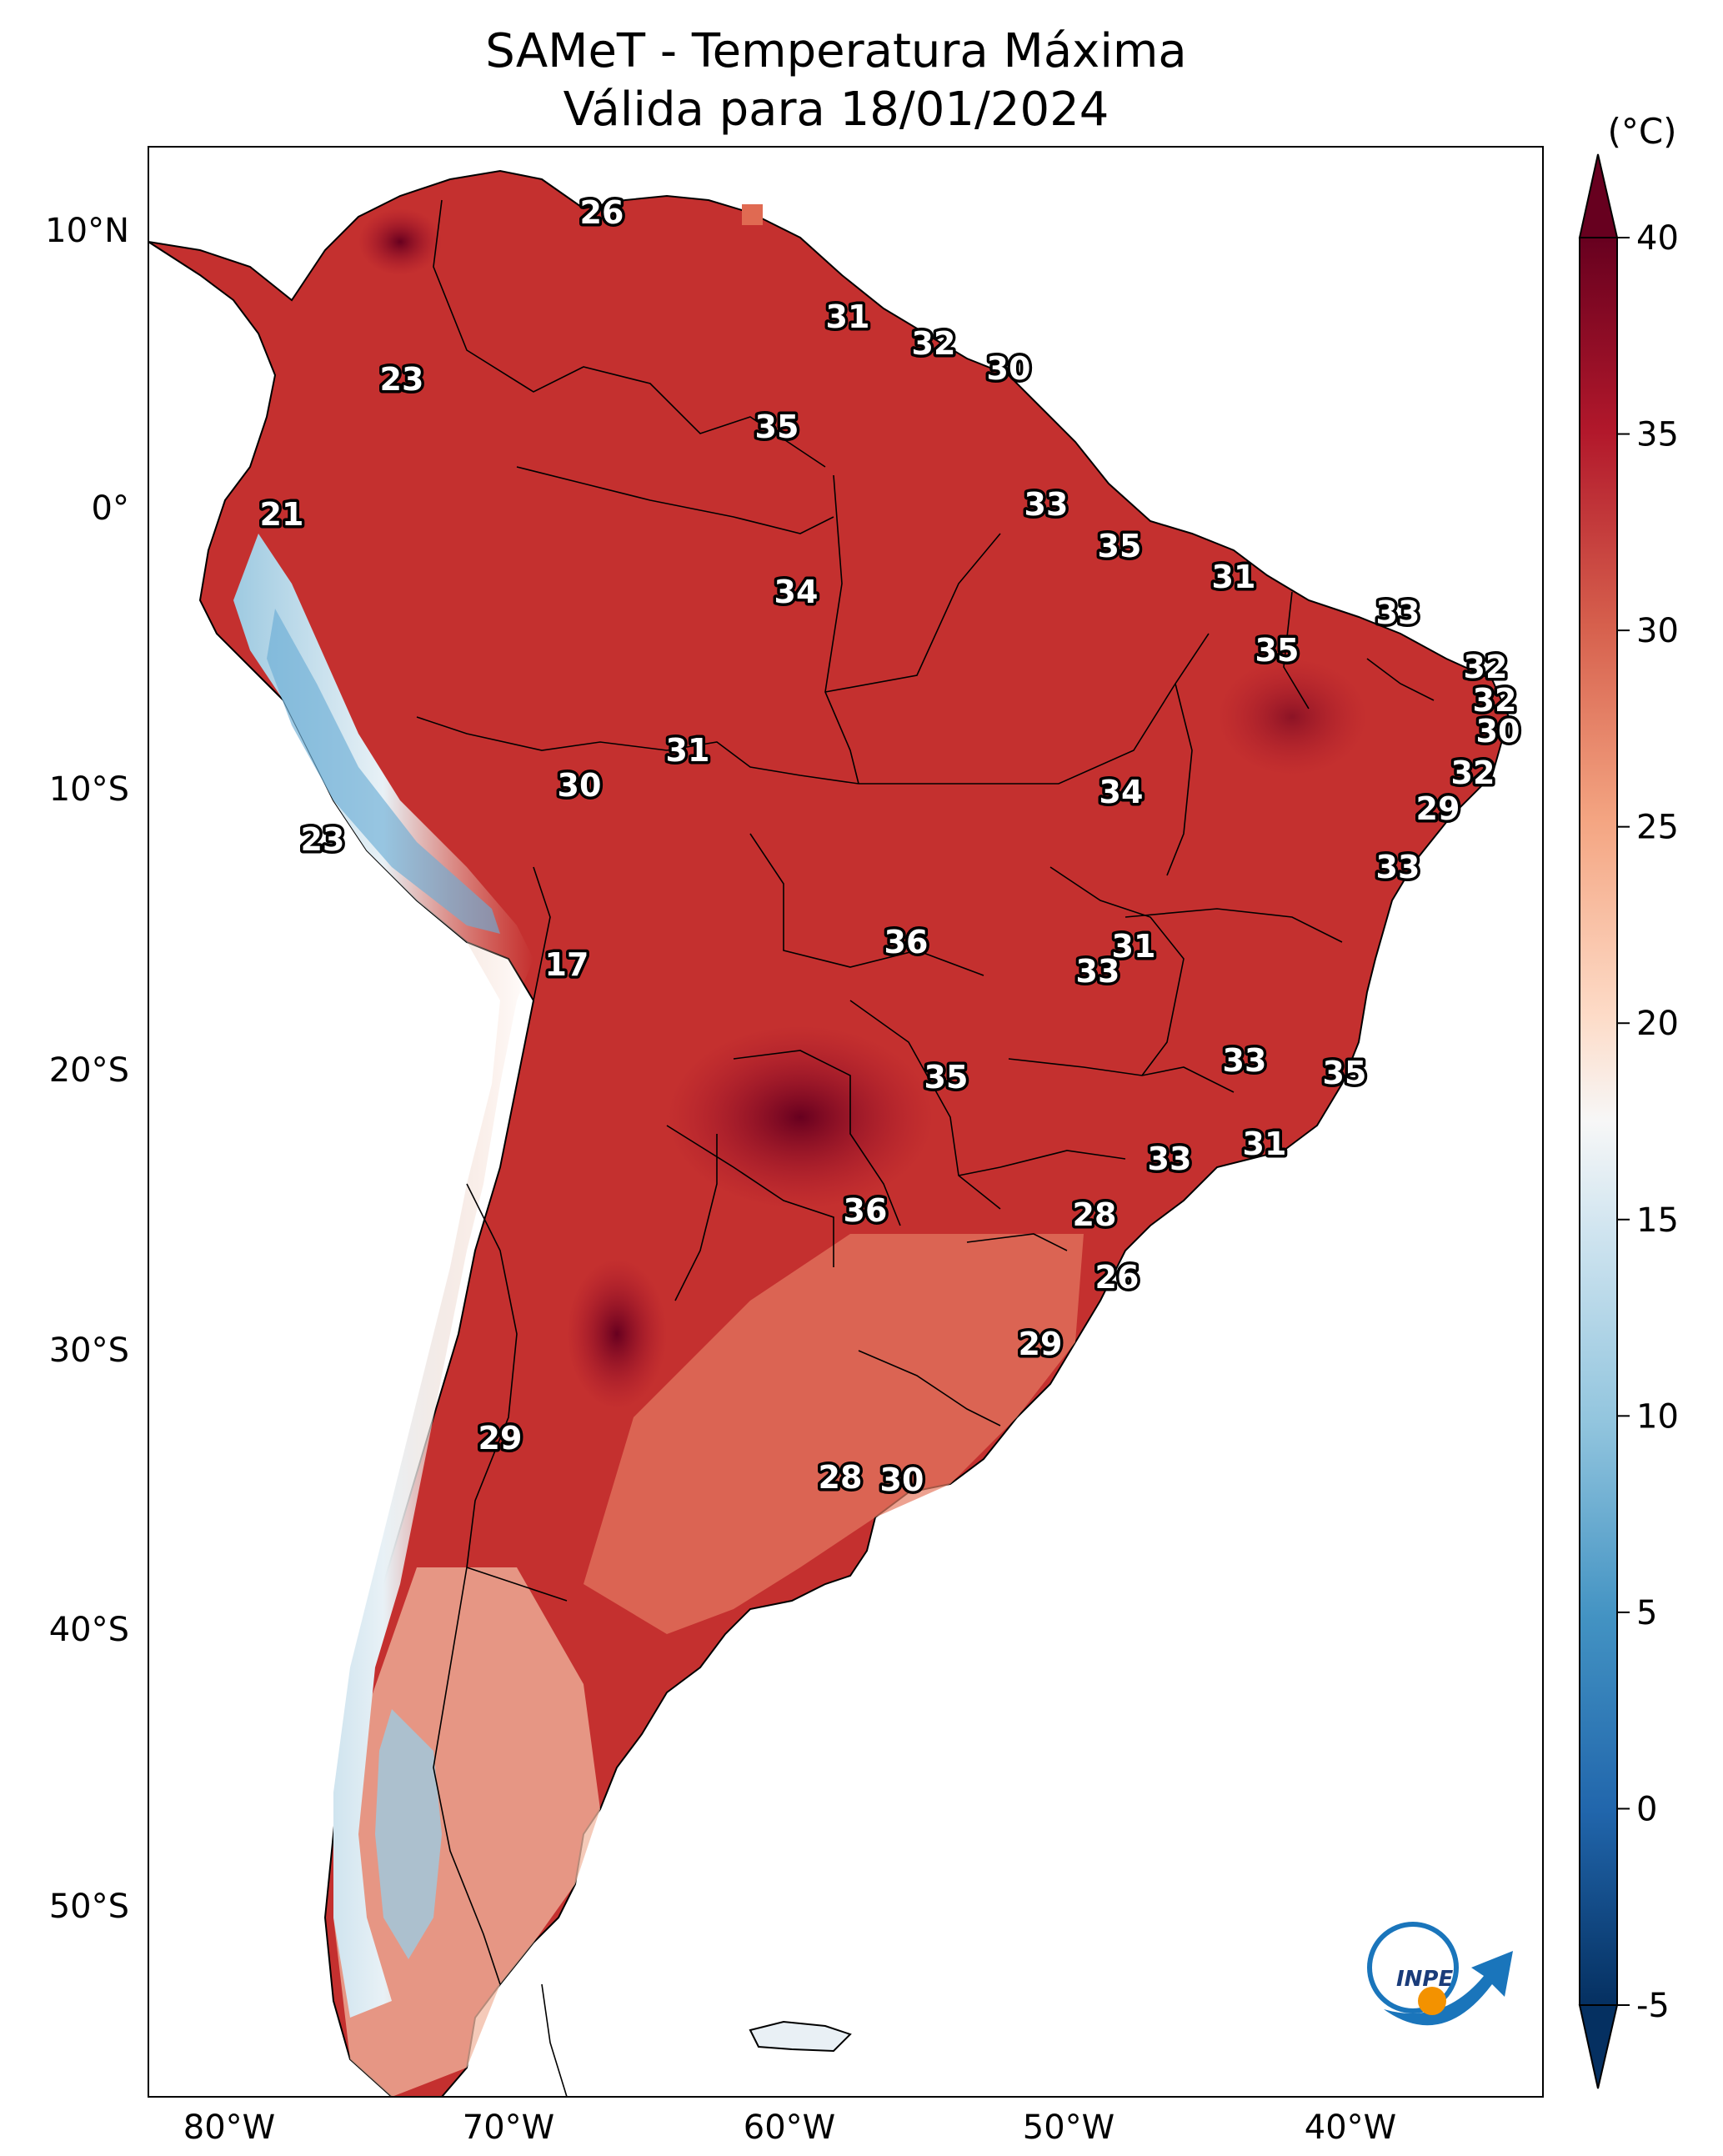 This screenshot has height=2156, width=1723. I want to click on andes-coldest-zone, so click(383, 771).